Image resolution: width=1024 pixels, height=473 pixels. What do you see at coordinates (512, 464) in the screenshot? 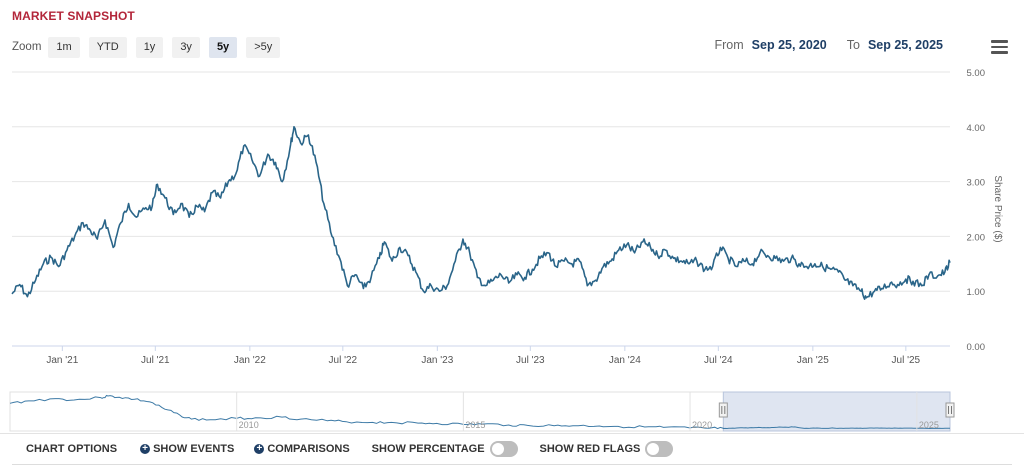
I see `divider` at bounding box center [512, 464].